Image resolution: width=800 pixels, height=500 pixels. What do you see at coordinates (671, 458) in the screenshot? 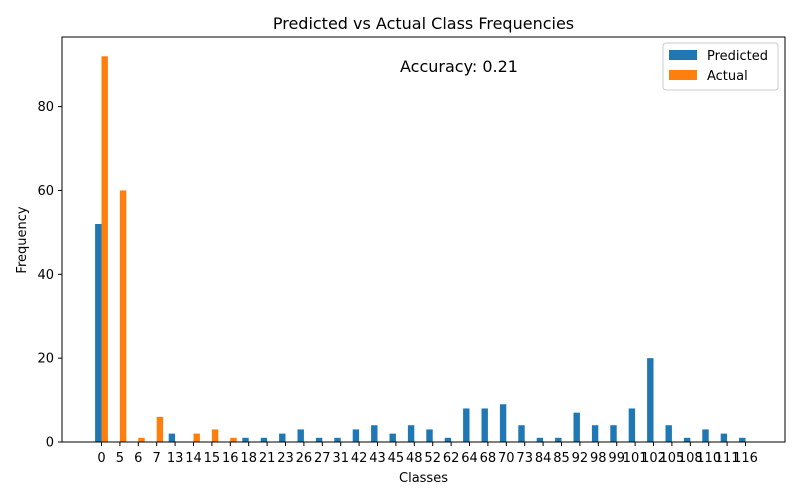
I see `x-tick-label: 105` at bounding box center [671, 458].